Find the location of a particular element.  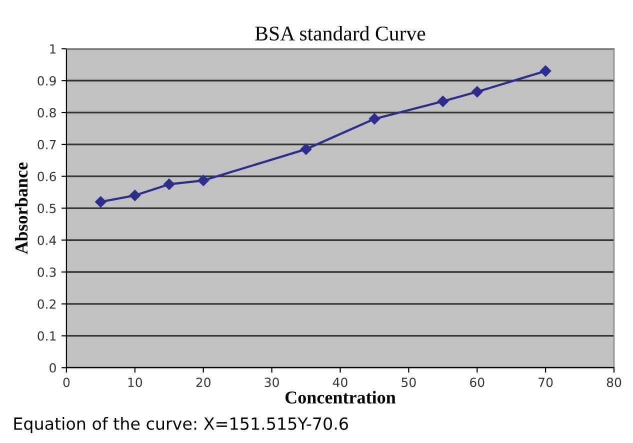

x-axis-title: Concentration is located at coordinates (340, 397).